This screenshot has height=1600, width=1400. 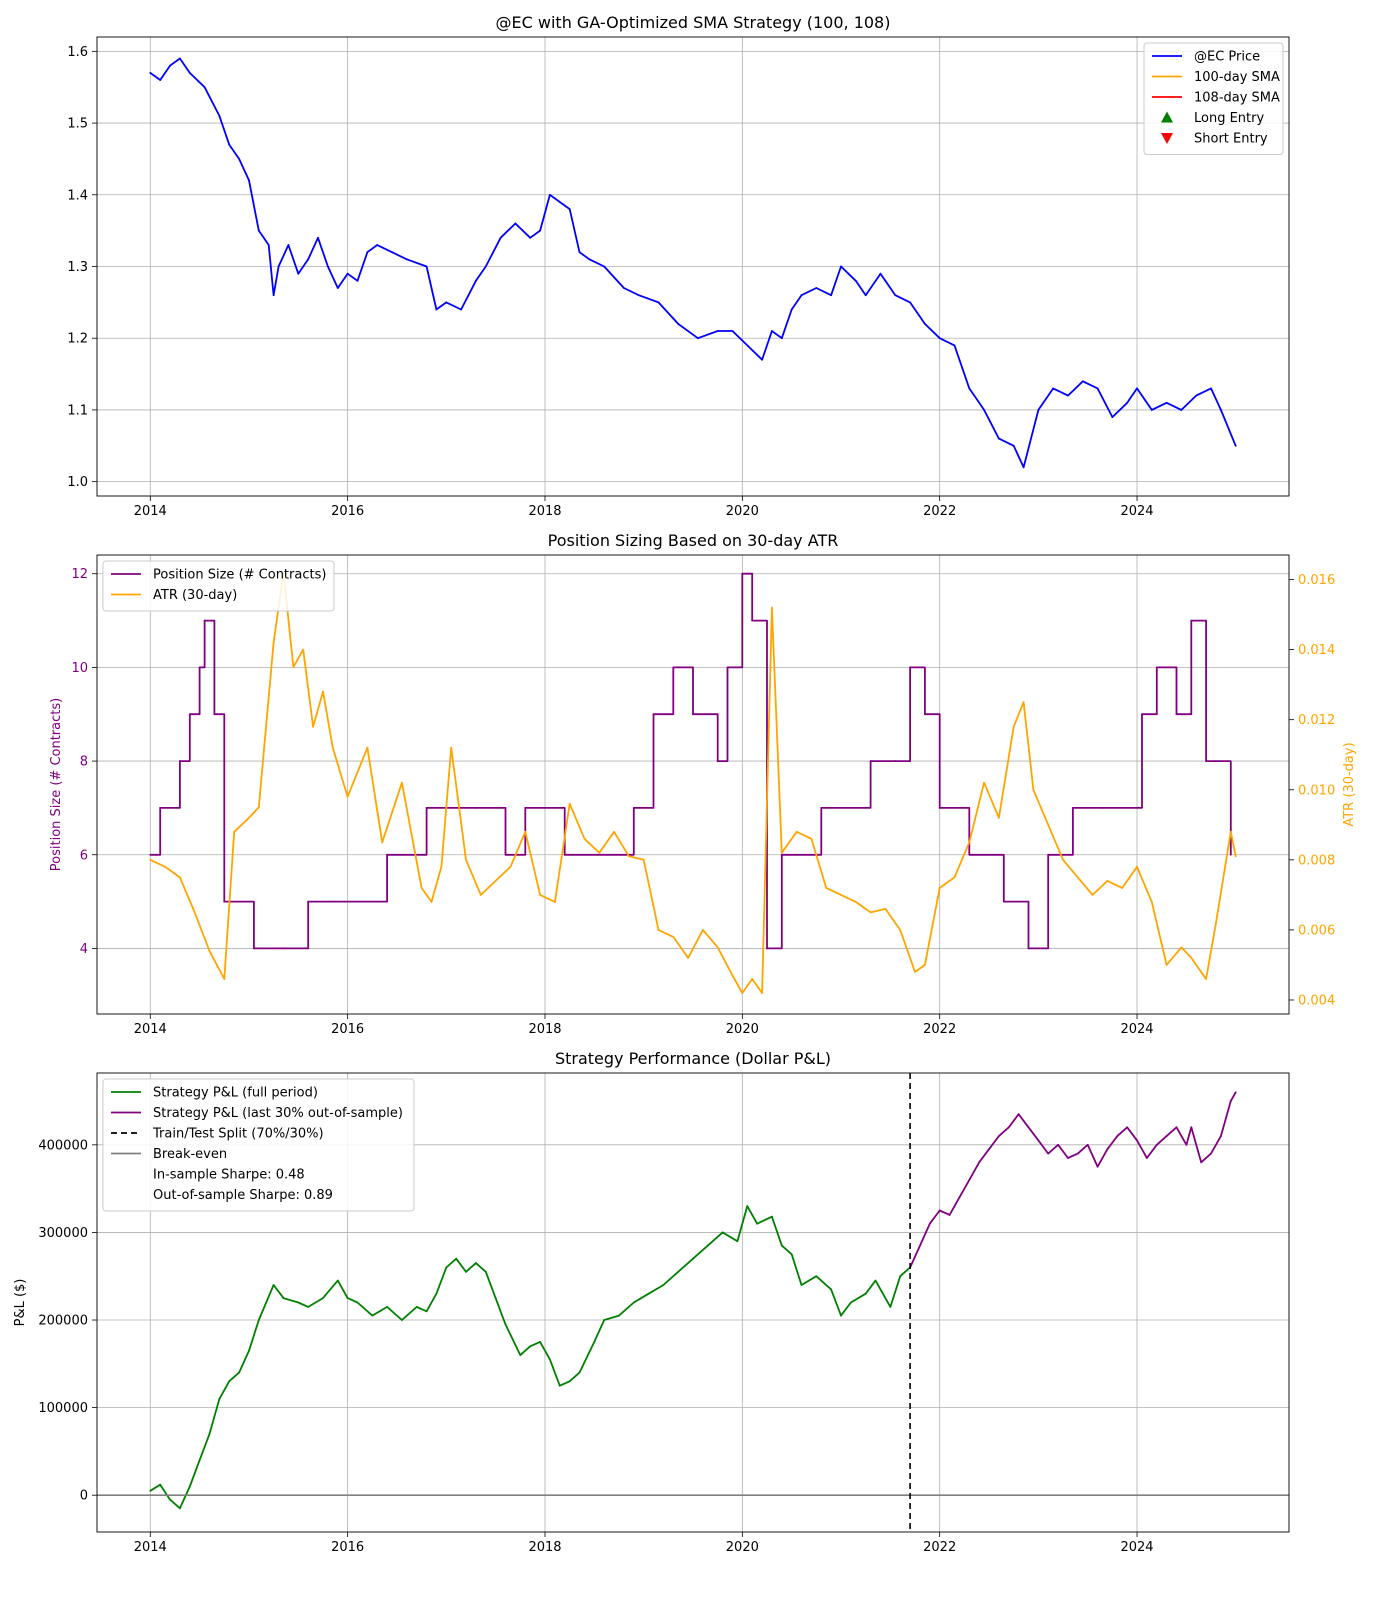 What do you see at coordinates (939, 1029) in the screenshot?
I see `x-tick-label: 2022` at bounding box center [939, 1029].